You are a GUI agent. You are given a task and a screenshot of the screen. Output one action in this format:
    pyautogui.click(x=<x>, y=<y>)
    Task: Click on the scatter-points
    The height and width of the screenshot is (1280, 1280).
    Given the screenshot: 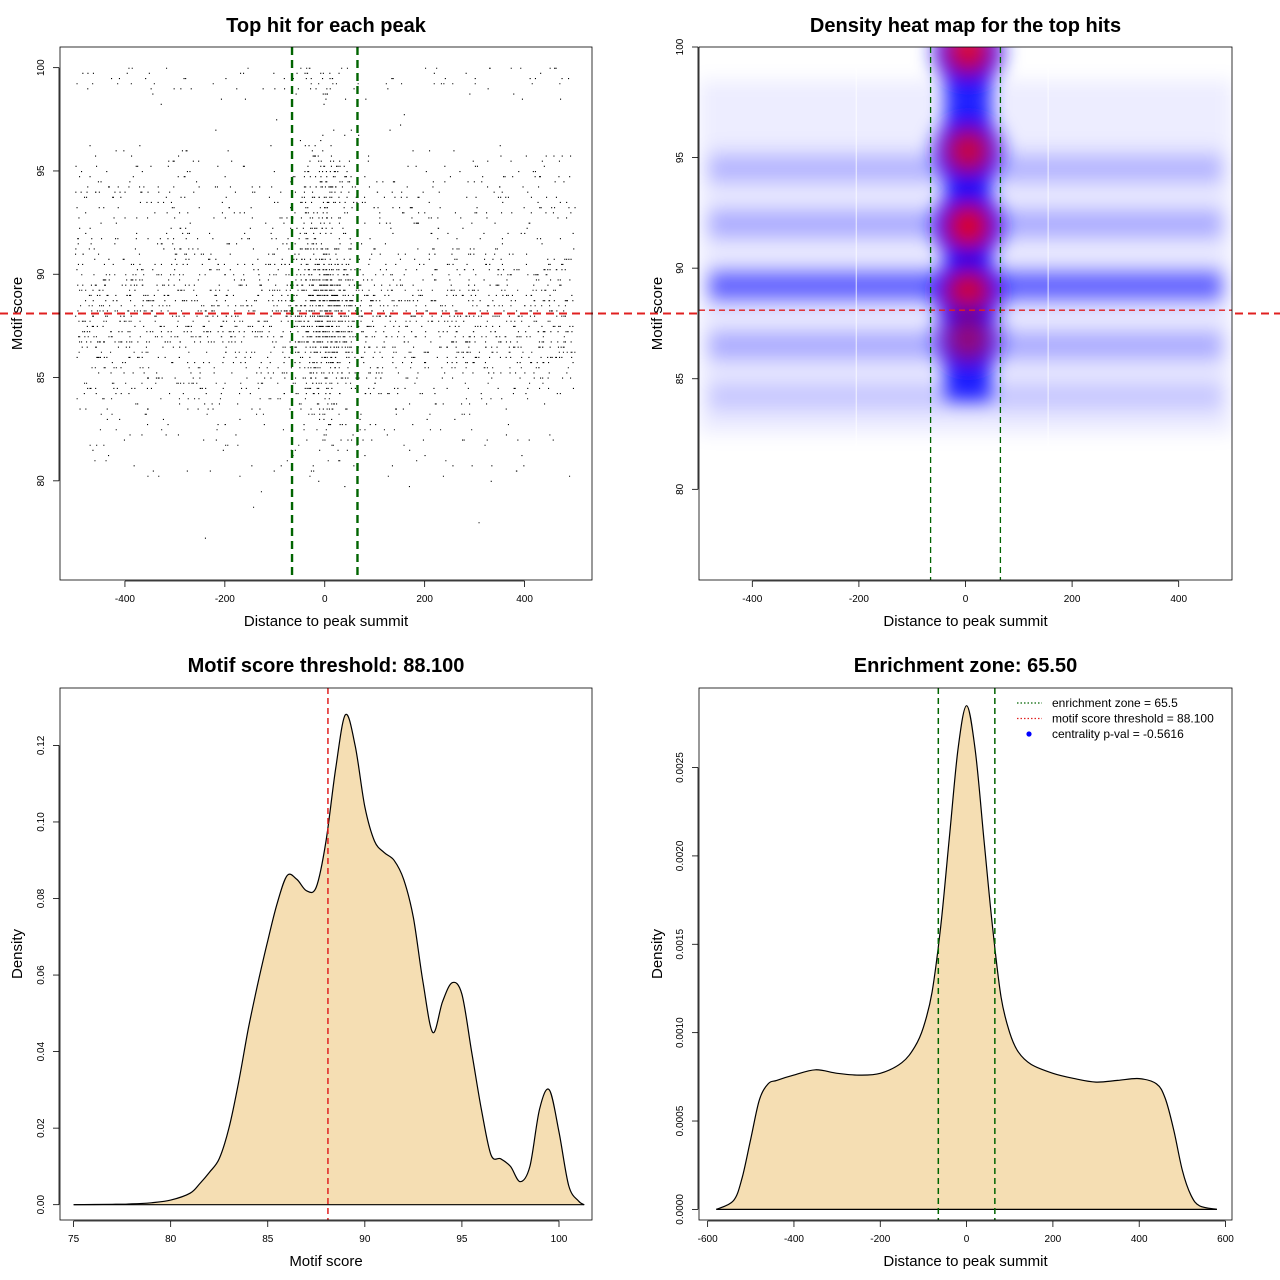 What is the action you would take?
    pyautogui.click(x=325, y=303)
    